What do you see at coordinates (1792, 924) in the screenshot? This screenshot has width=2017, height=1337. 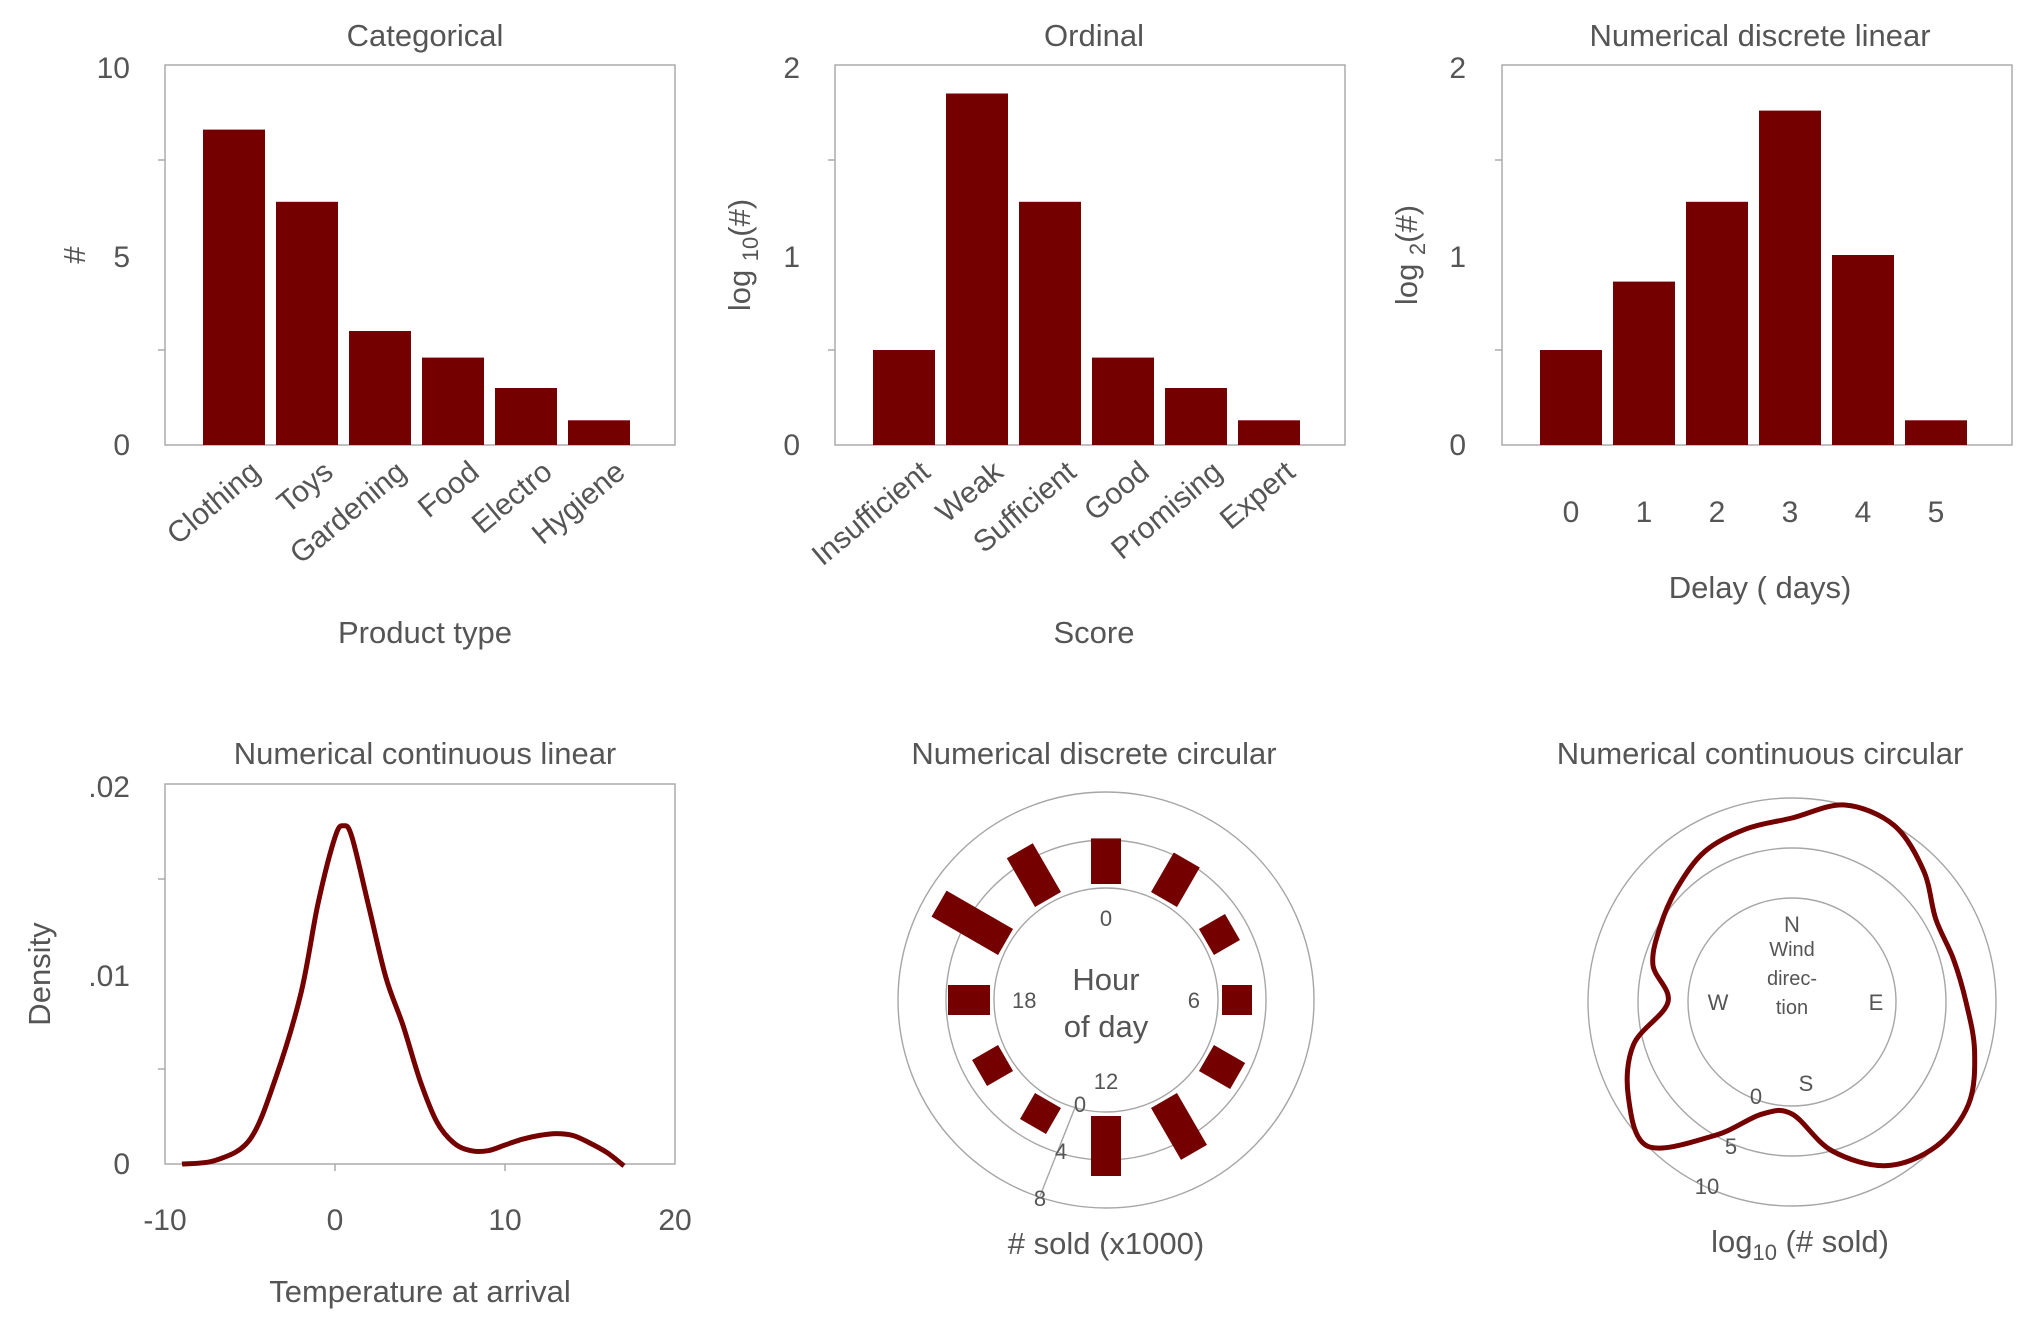 I see `compass-label-n: N` at bounding box center [1792, 924].